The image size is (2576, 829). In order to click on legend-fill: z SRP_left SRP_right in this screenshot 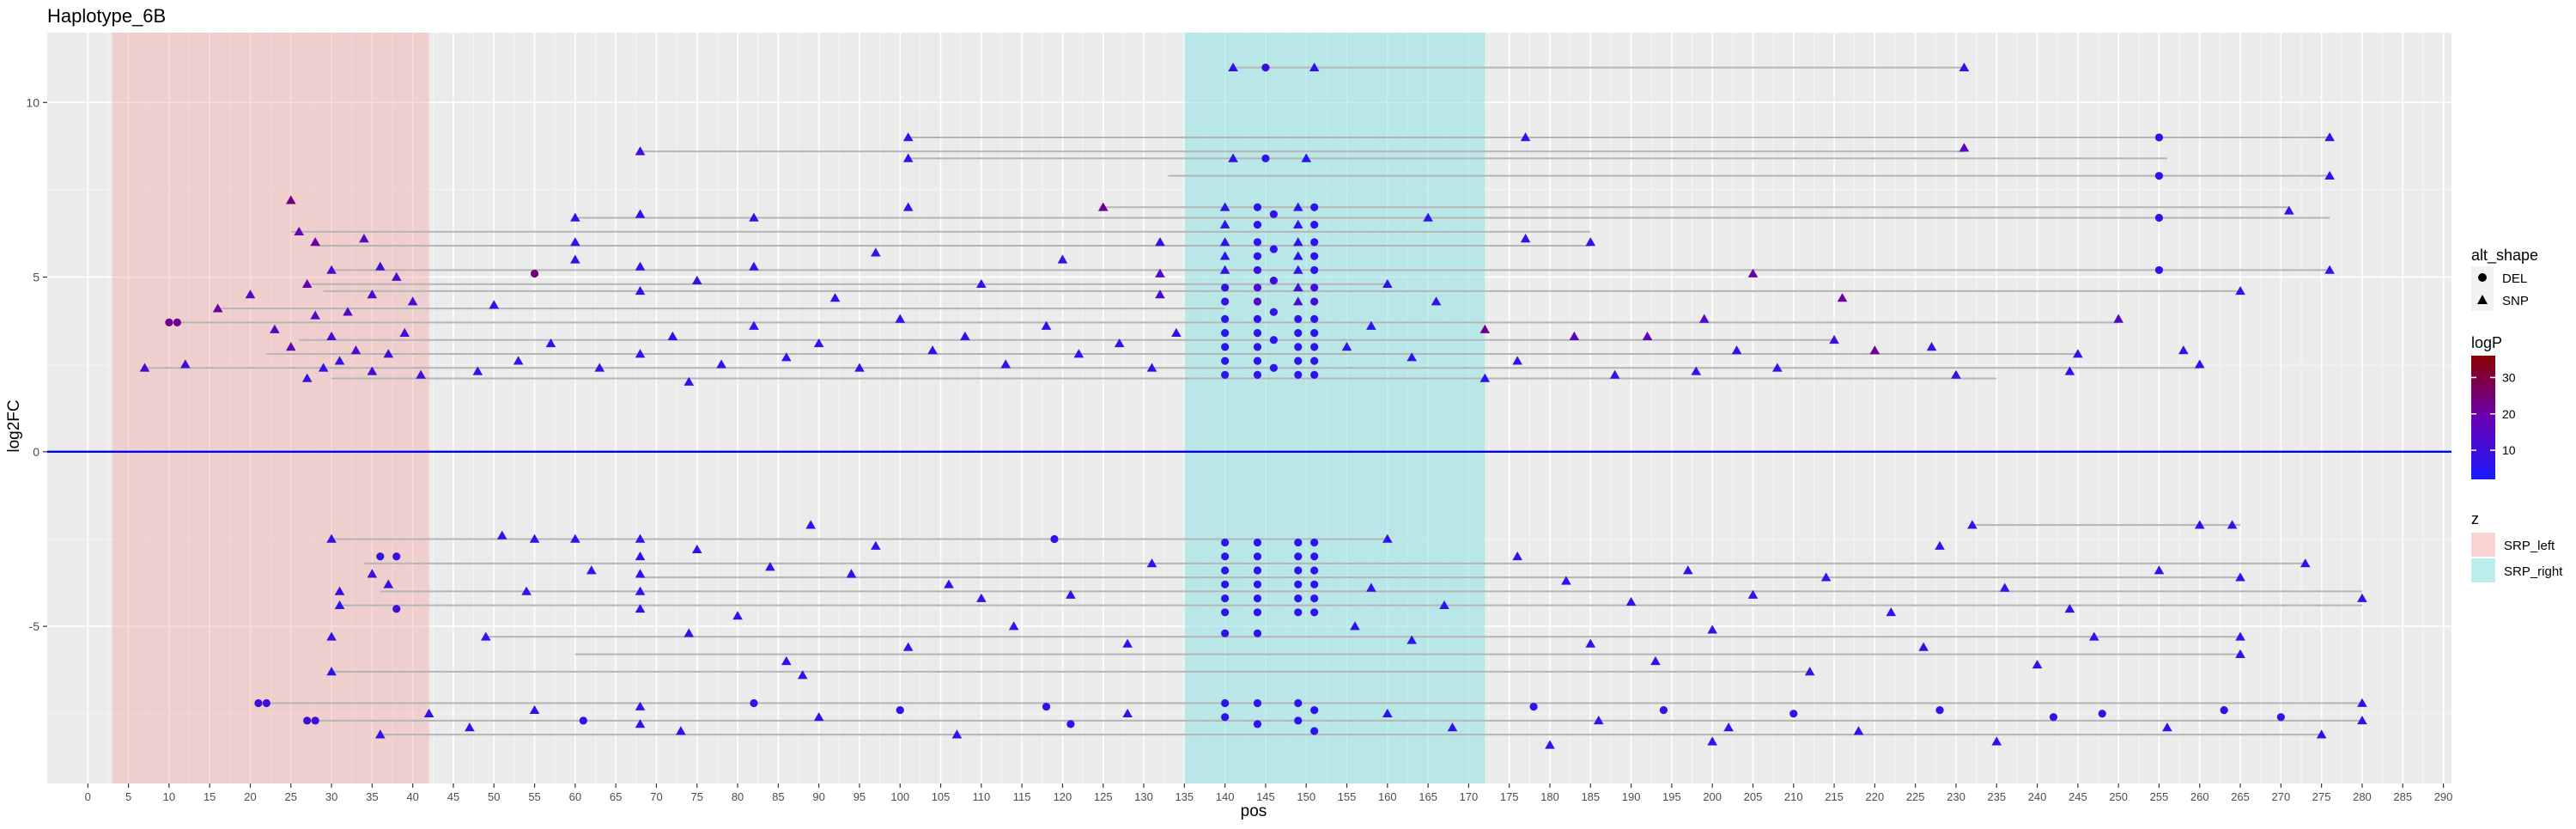, I will do `click(2517, 546)`.